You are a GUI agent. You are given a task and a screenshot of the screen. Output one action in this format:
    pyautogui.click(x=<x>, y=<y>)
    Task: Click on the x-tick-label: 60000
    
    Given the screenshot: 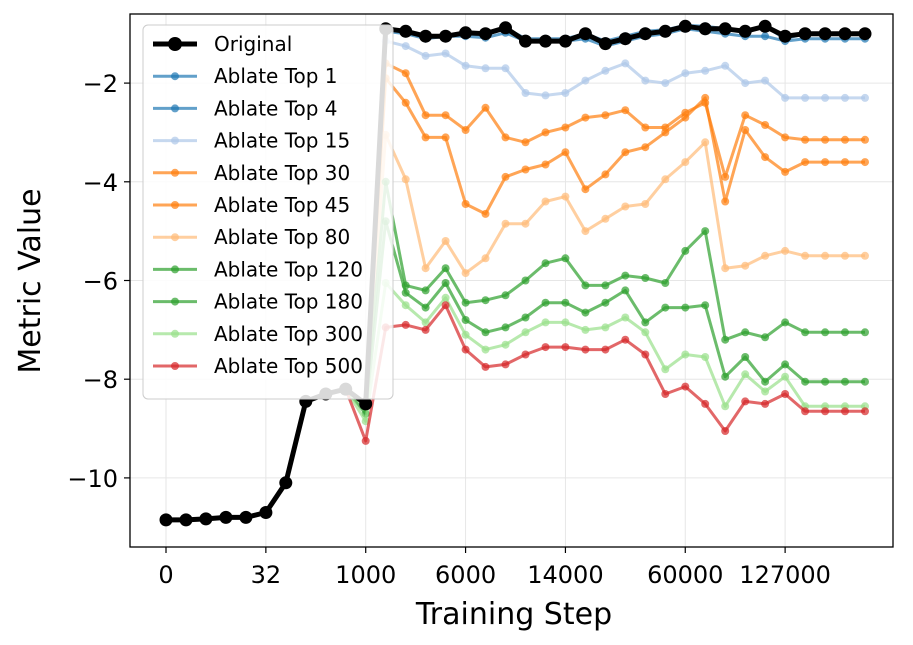 What is the action you would take?
    pyautogui.click(x=685, y=575)
    